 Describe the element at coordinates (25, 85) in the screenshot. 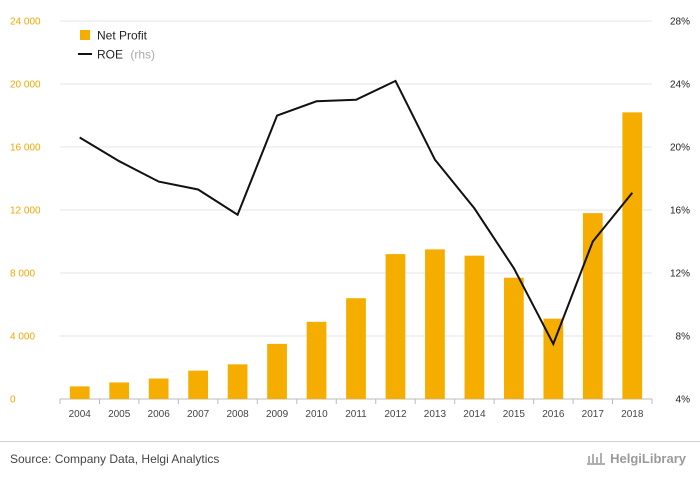

I see `y-left-tick-label: 20 000` at that location.